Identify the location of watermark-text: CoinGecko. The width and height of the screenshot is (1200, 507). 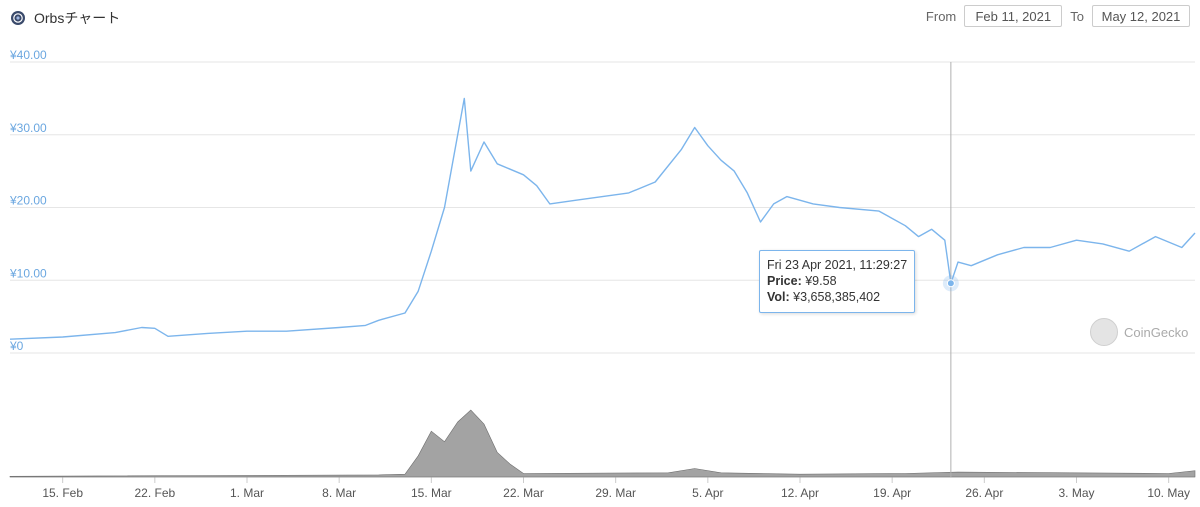
(1156, 332).